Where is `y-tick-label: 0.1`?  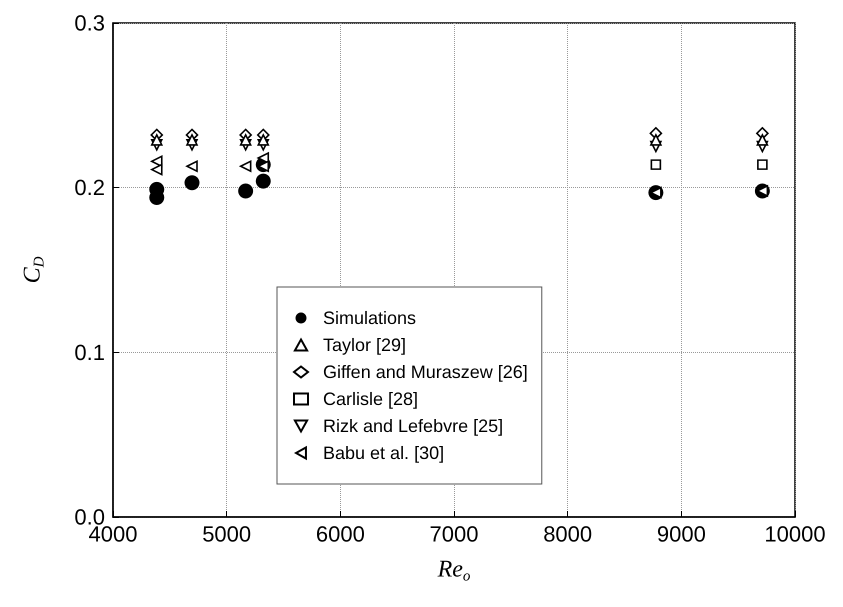
y-tick-label: 0.1 is located at coordinates (89, 352).